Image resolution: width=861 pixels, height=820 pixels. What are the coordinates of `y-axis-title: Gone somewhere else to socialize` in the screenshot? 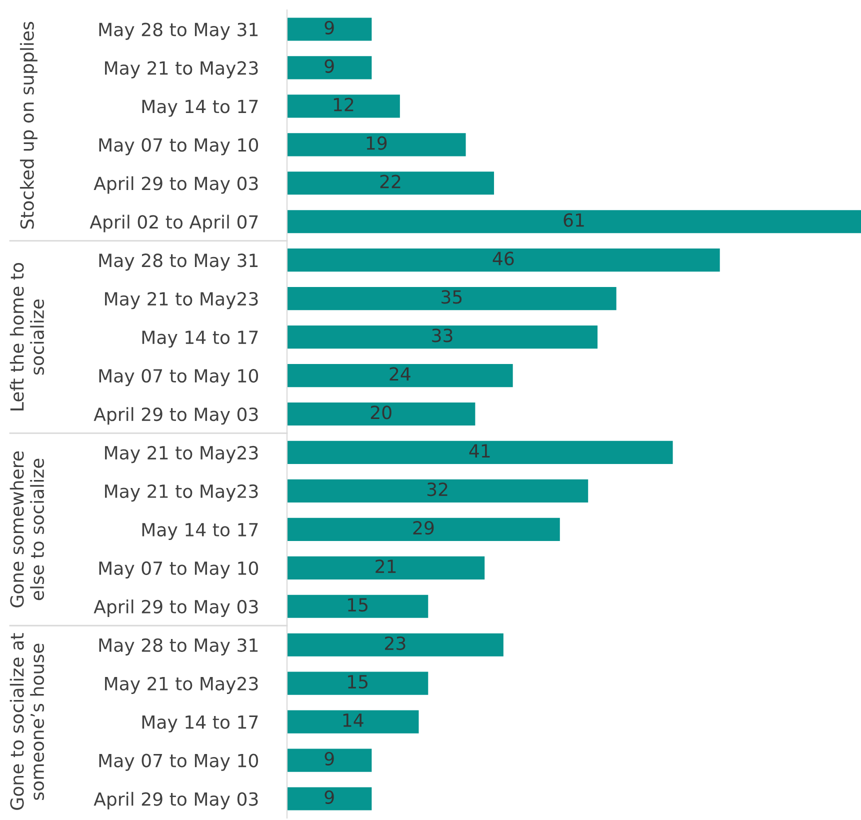 It's located at (27, 529).